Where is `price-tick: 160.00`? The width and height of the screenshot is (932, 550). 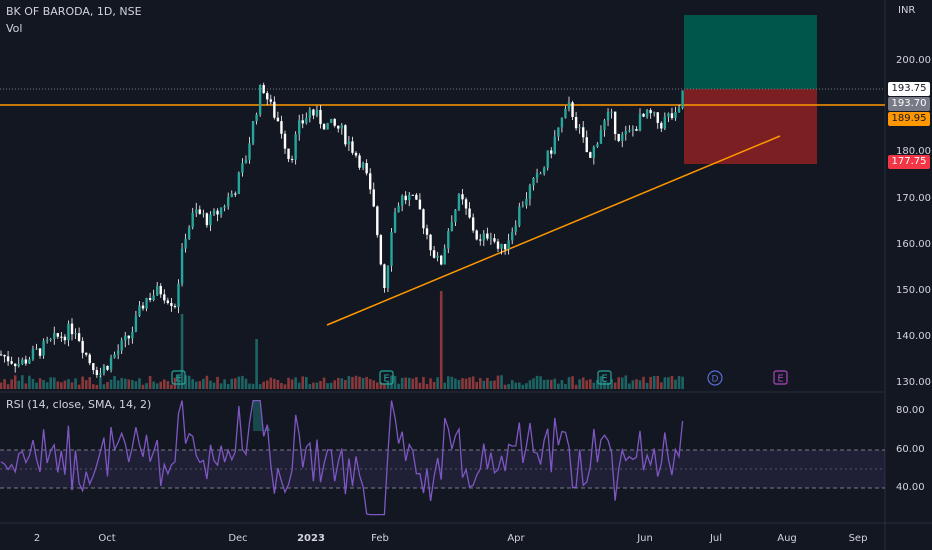 price-tick: 160.00 is located at coordinates (913, 244).